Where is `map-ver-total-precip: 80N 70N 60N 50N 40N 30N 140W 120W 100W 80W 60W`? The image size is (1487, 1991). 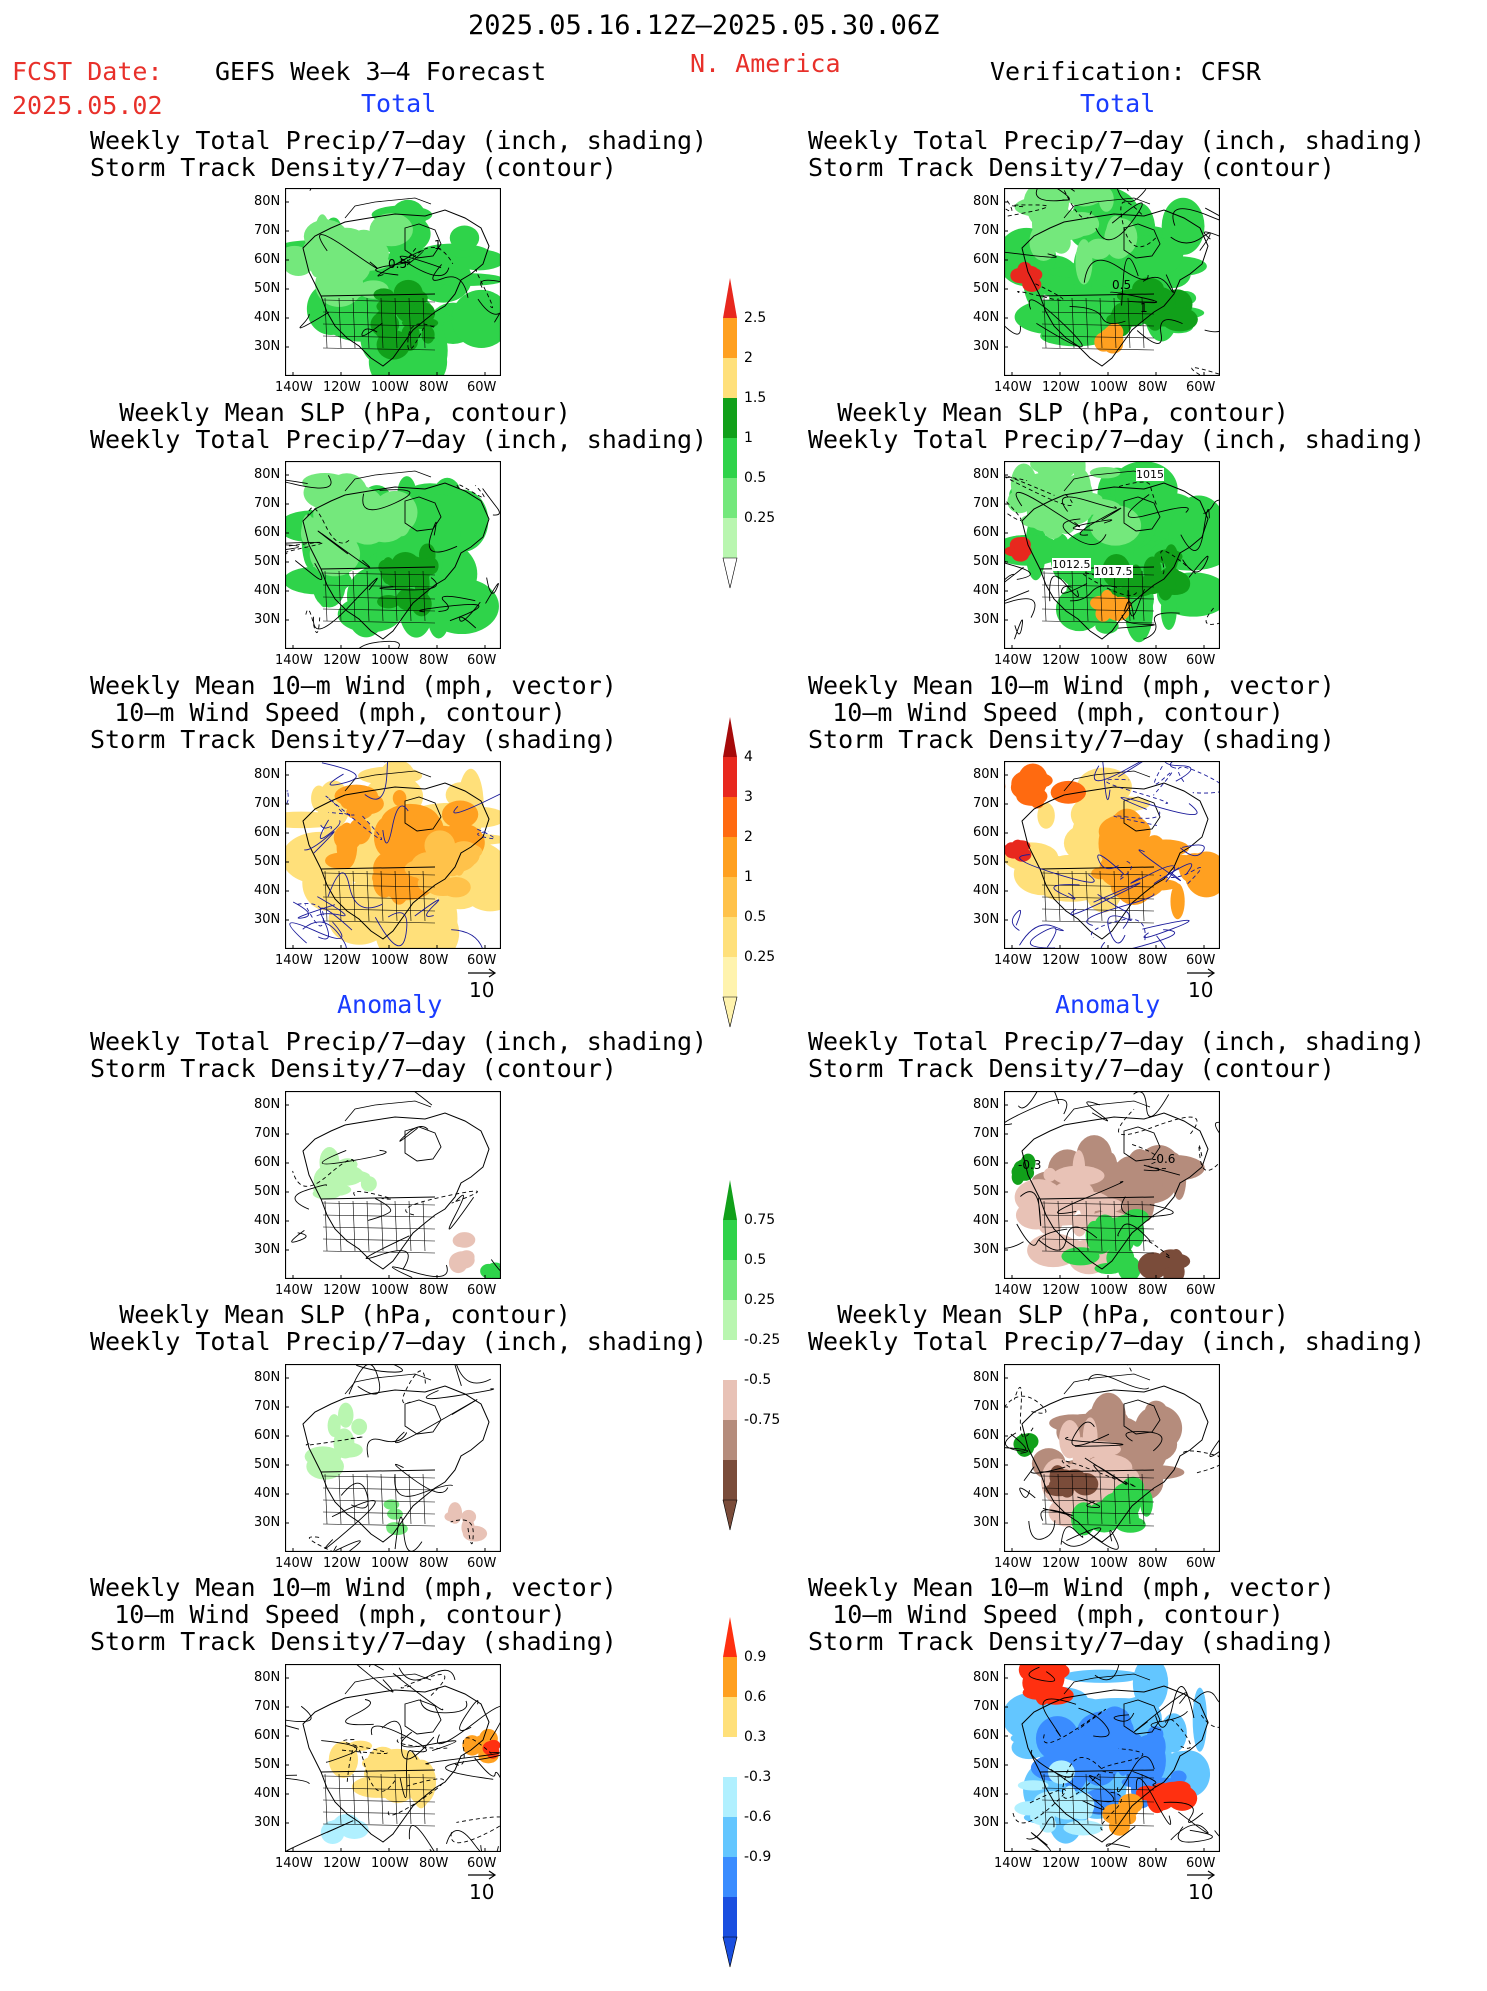 map-ver-total-precip: 80N 70N 60N 50N 40N 30N 140W 120W 100W 80W 60W is located at coordinates (1096, 291).